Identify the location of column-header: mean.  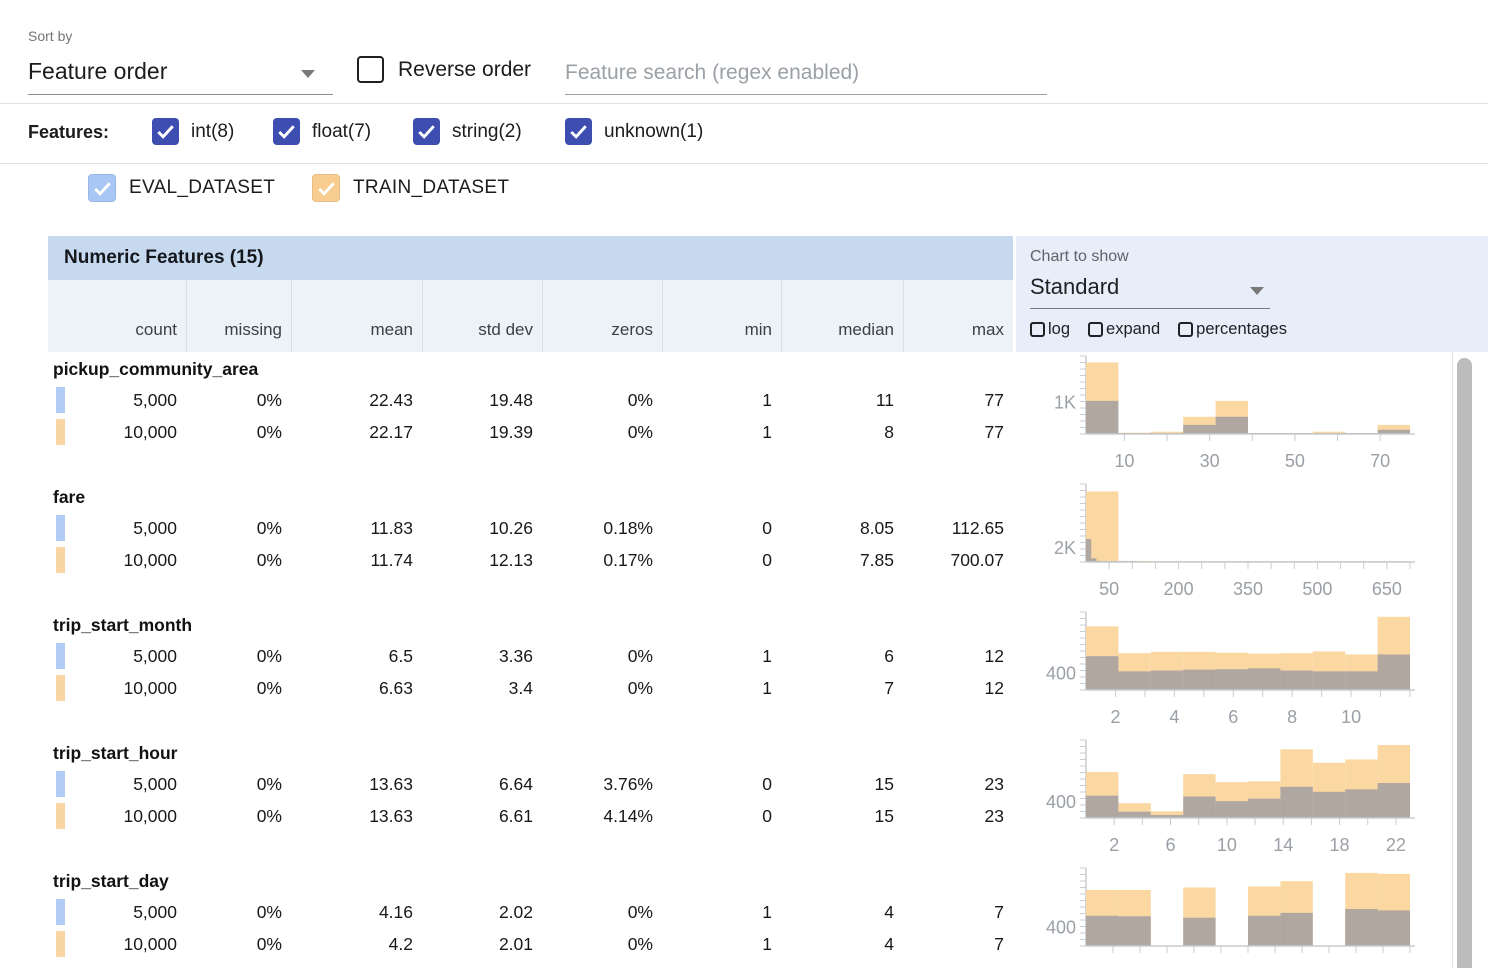
(356, 316).